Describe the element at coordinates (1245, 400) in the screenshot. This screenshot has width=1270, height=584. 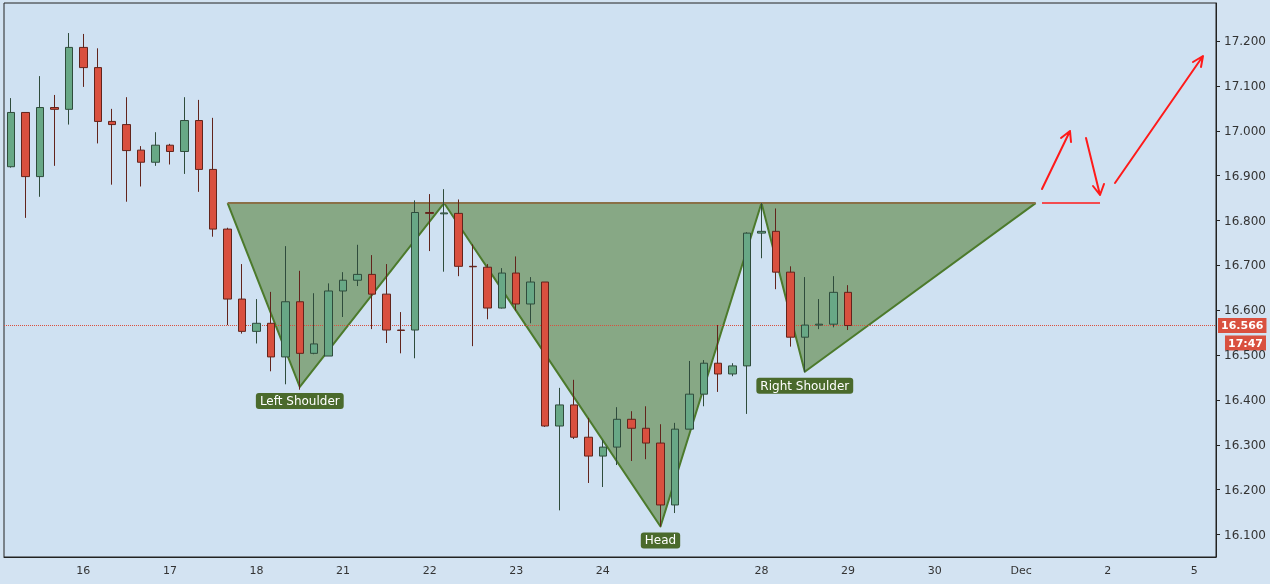
I see `y-tick-label: 16.400` at that location.